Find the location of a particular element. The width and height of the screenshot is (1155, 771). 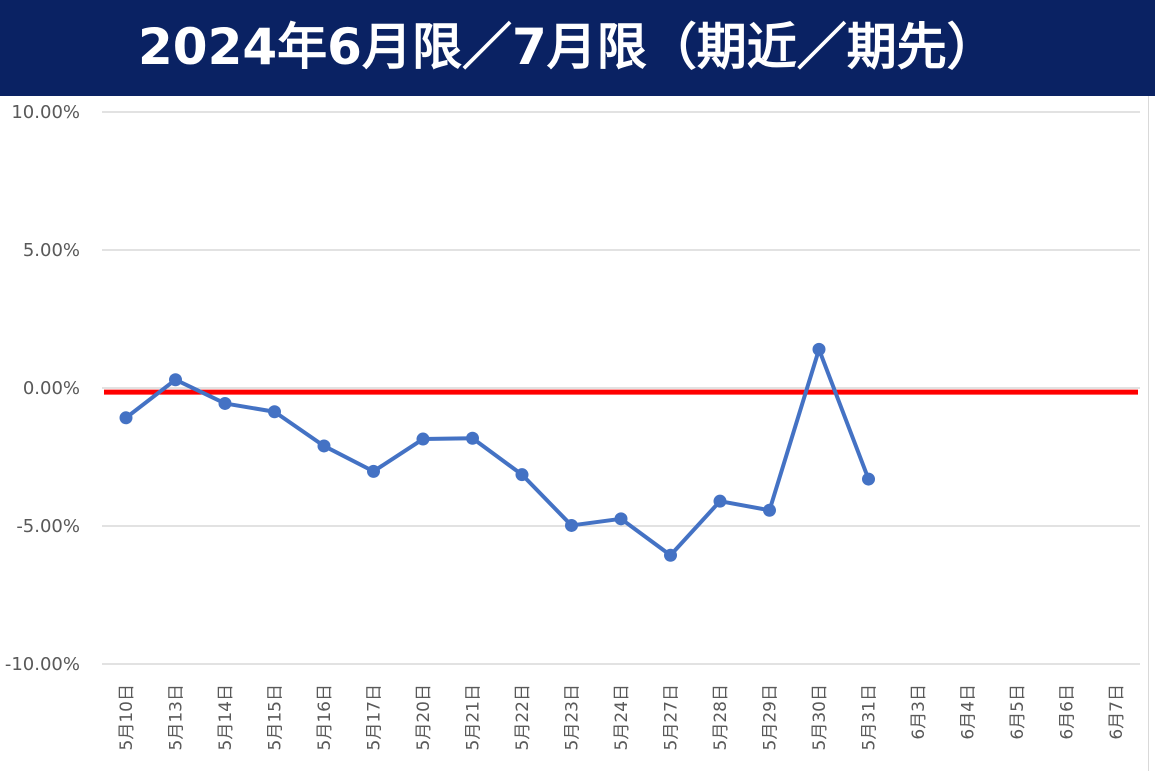

chart-title: 2024年6月限／7月限（期近／期先） is located at coordinates (567, 47).